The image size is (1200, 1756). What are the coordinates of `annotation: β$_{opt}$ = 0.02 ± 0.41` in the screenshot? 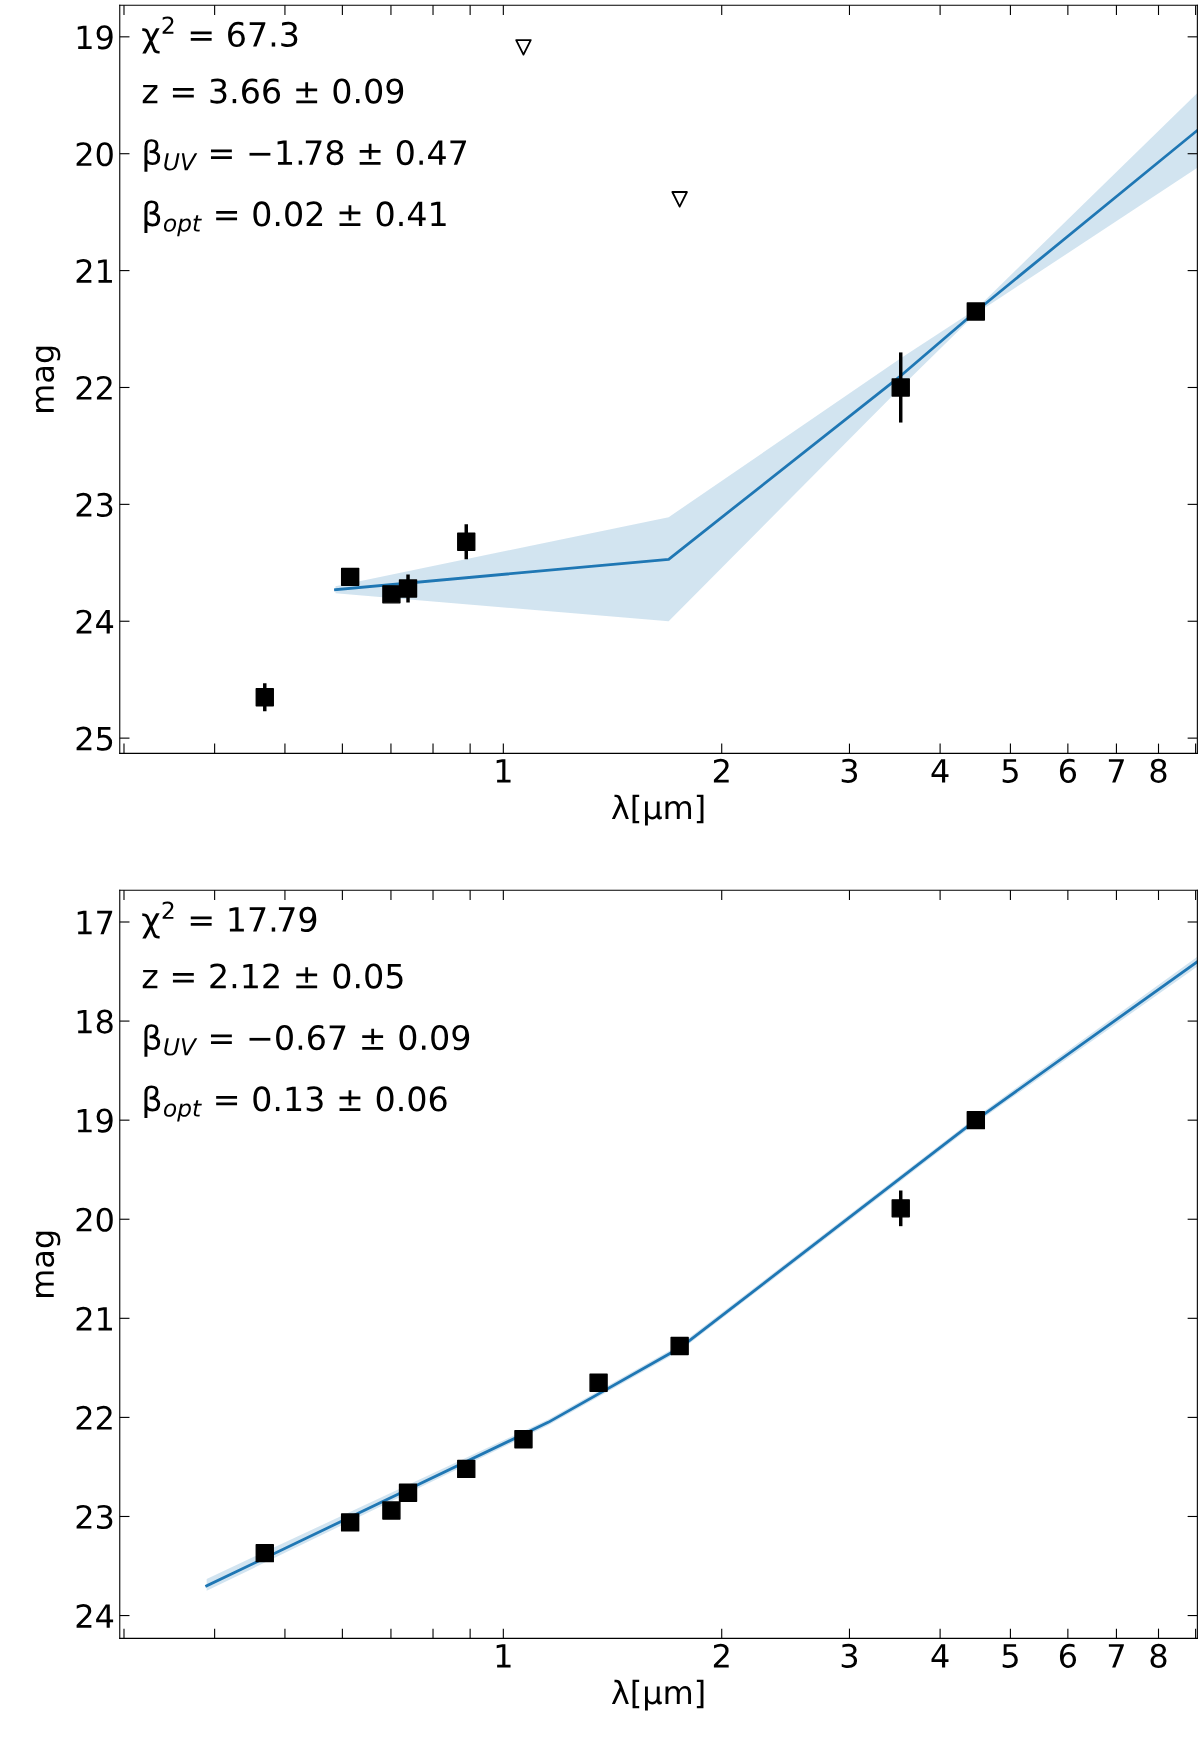 It's located at (295, 218).